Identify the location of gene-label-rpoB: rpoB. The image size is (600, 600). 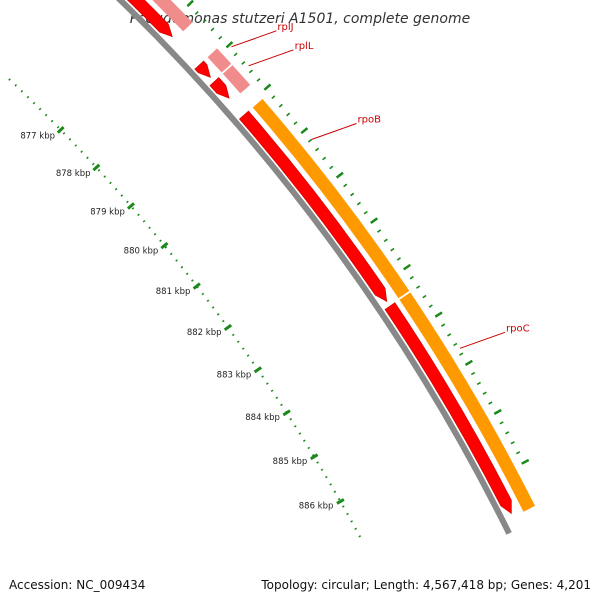
(370, 120).